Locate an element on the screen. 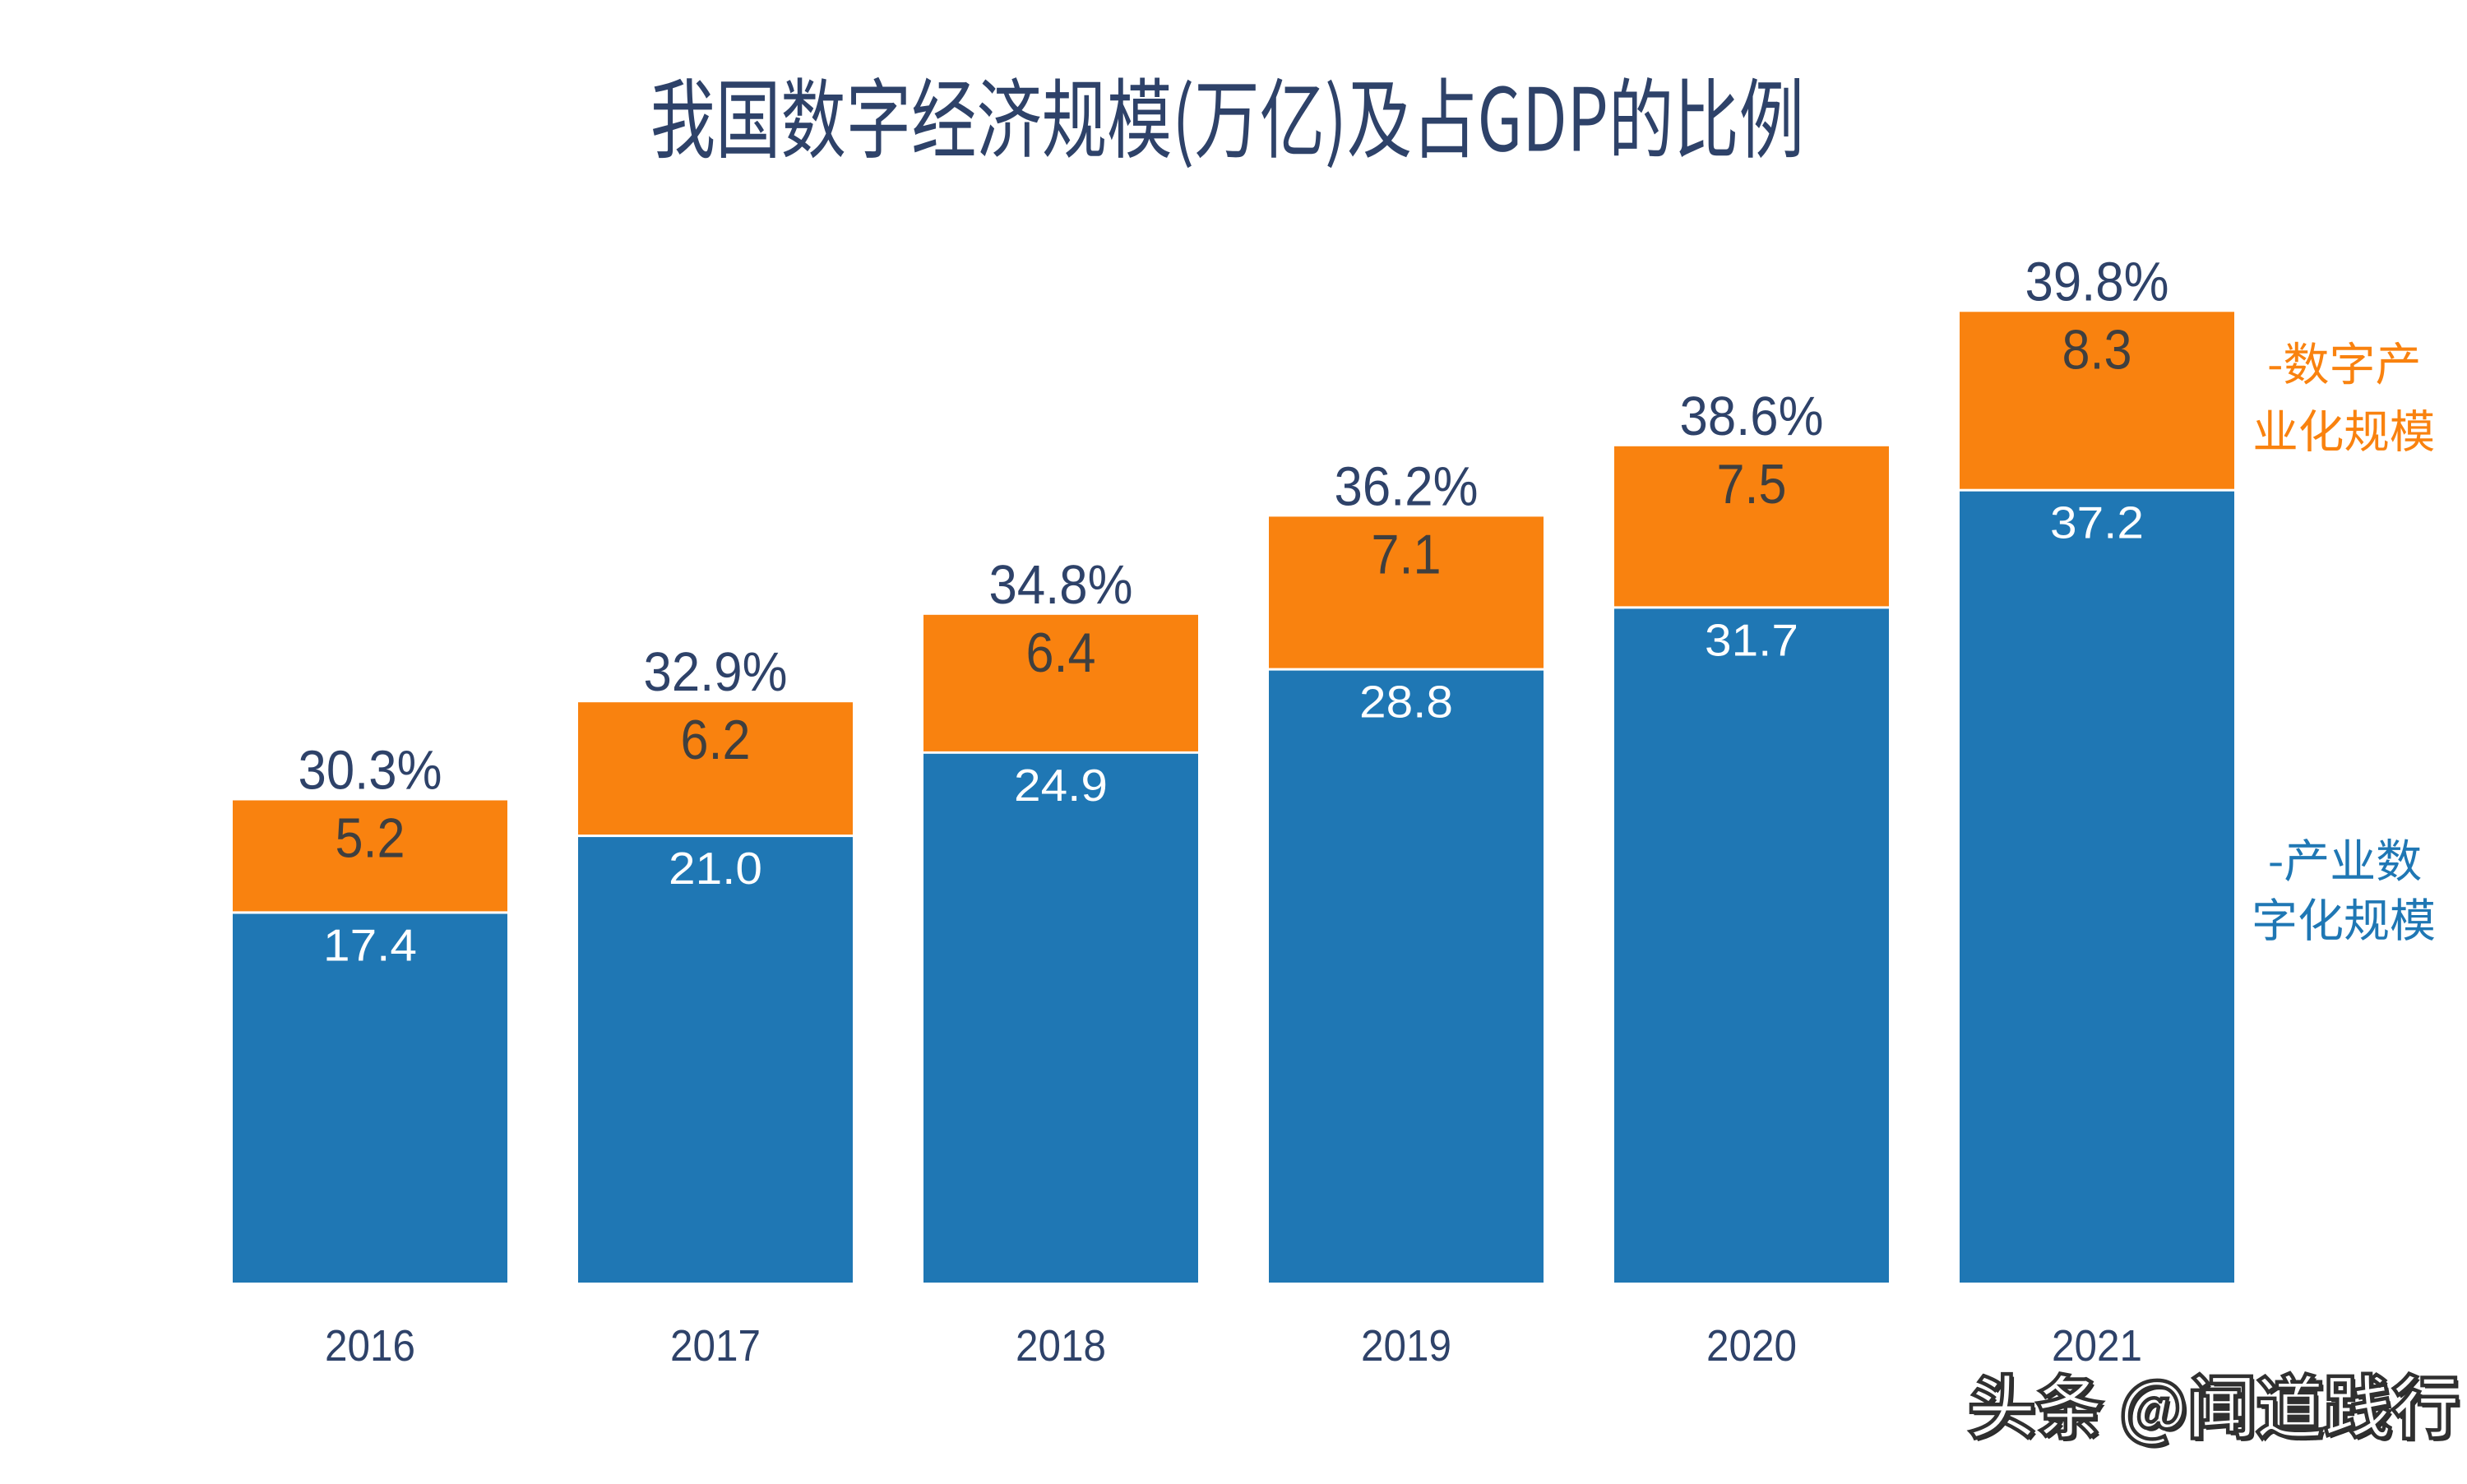 The height and width of the screenshot is (1484, 2467). svg-text: 30.3% is located at coordinates (371, 771).